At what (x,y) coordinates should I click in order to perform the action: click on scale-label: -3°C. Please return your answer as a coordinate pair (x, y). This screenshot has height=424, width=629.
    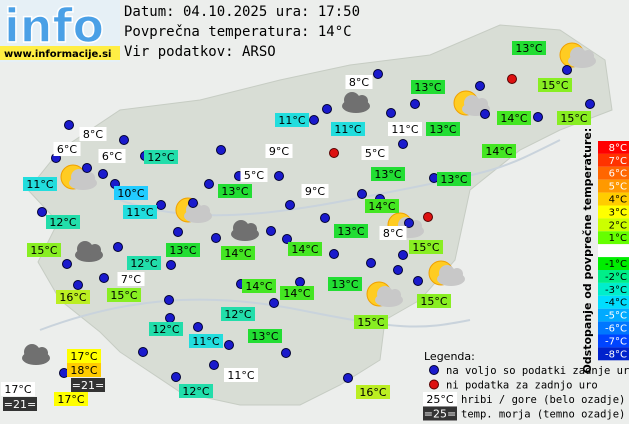
    Looking at the image, I should click on (616, 290).